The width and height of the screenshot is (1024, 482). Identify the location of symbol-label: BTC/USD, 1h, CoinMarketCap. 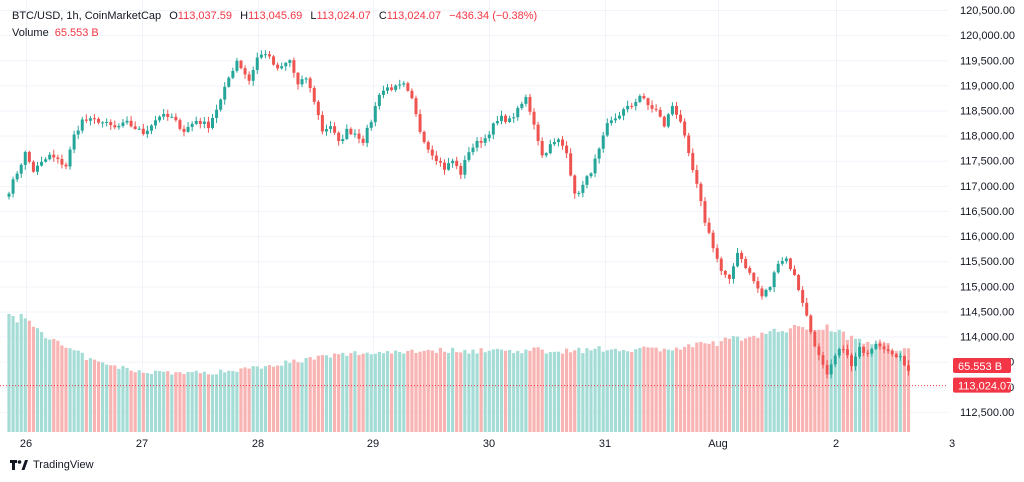
(87, 16).